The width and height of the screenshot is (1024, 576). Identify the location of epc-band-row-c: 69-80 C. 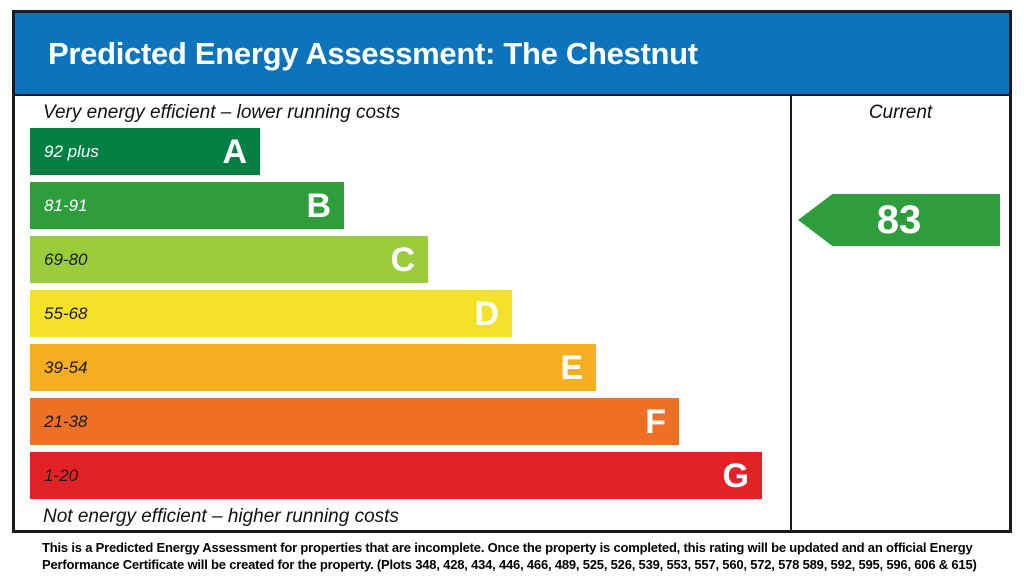
(410, 259).